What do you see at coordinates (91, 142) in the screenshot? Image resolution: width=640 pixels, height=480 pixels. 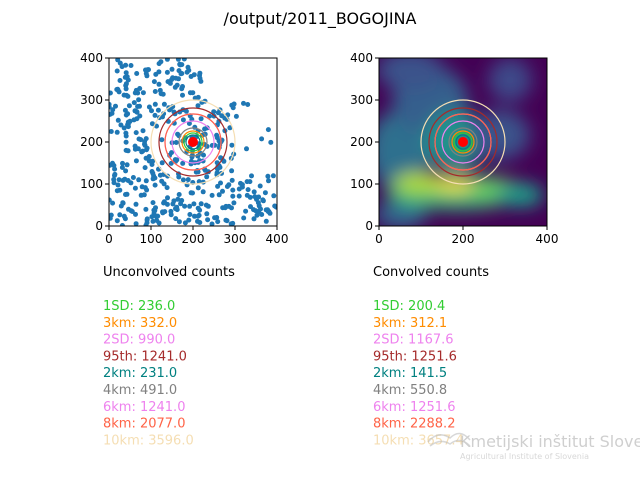 I see `y-tick-label: 200` at bounding box center [91, 142].